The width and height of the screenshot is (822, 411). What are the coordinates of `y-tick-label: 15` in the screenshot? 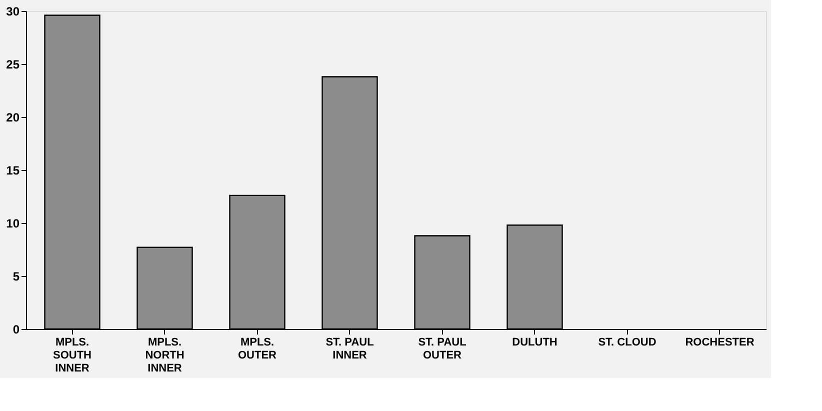 It's located at (13, 171).